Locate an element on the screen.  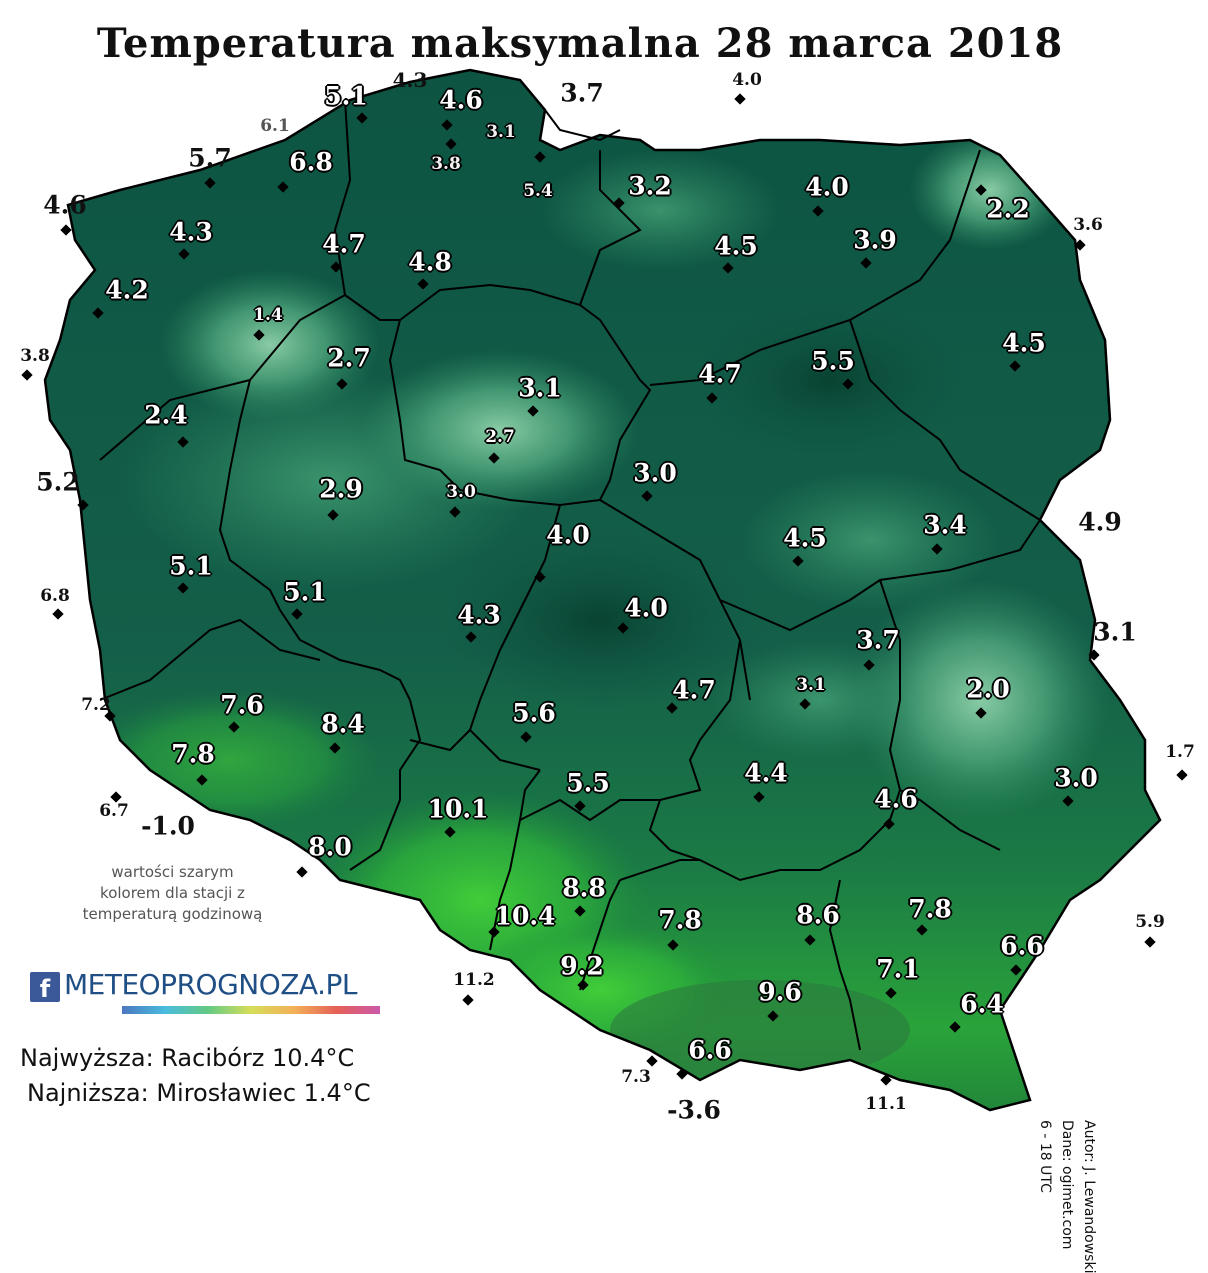
outside-station-value: 6.1 is located at coordinates (275, 126).